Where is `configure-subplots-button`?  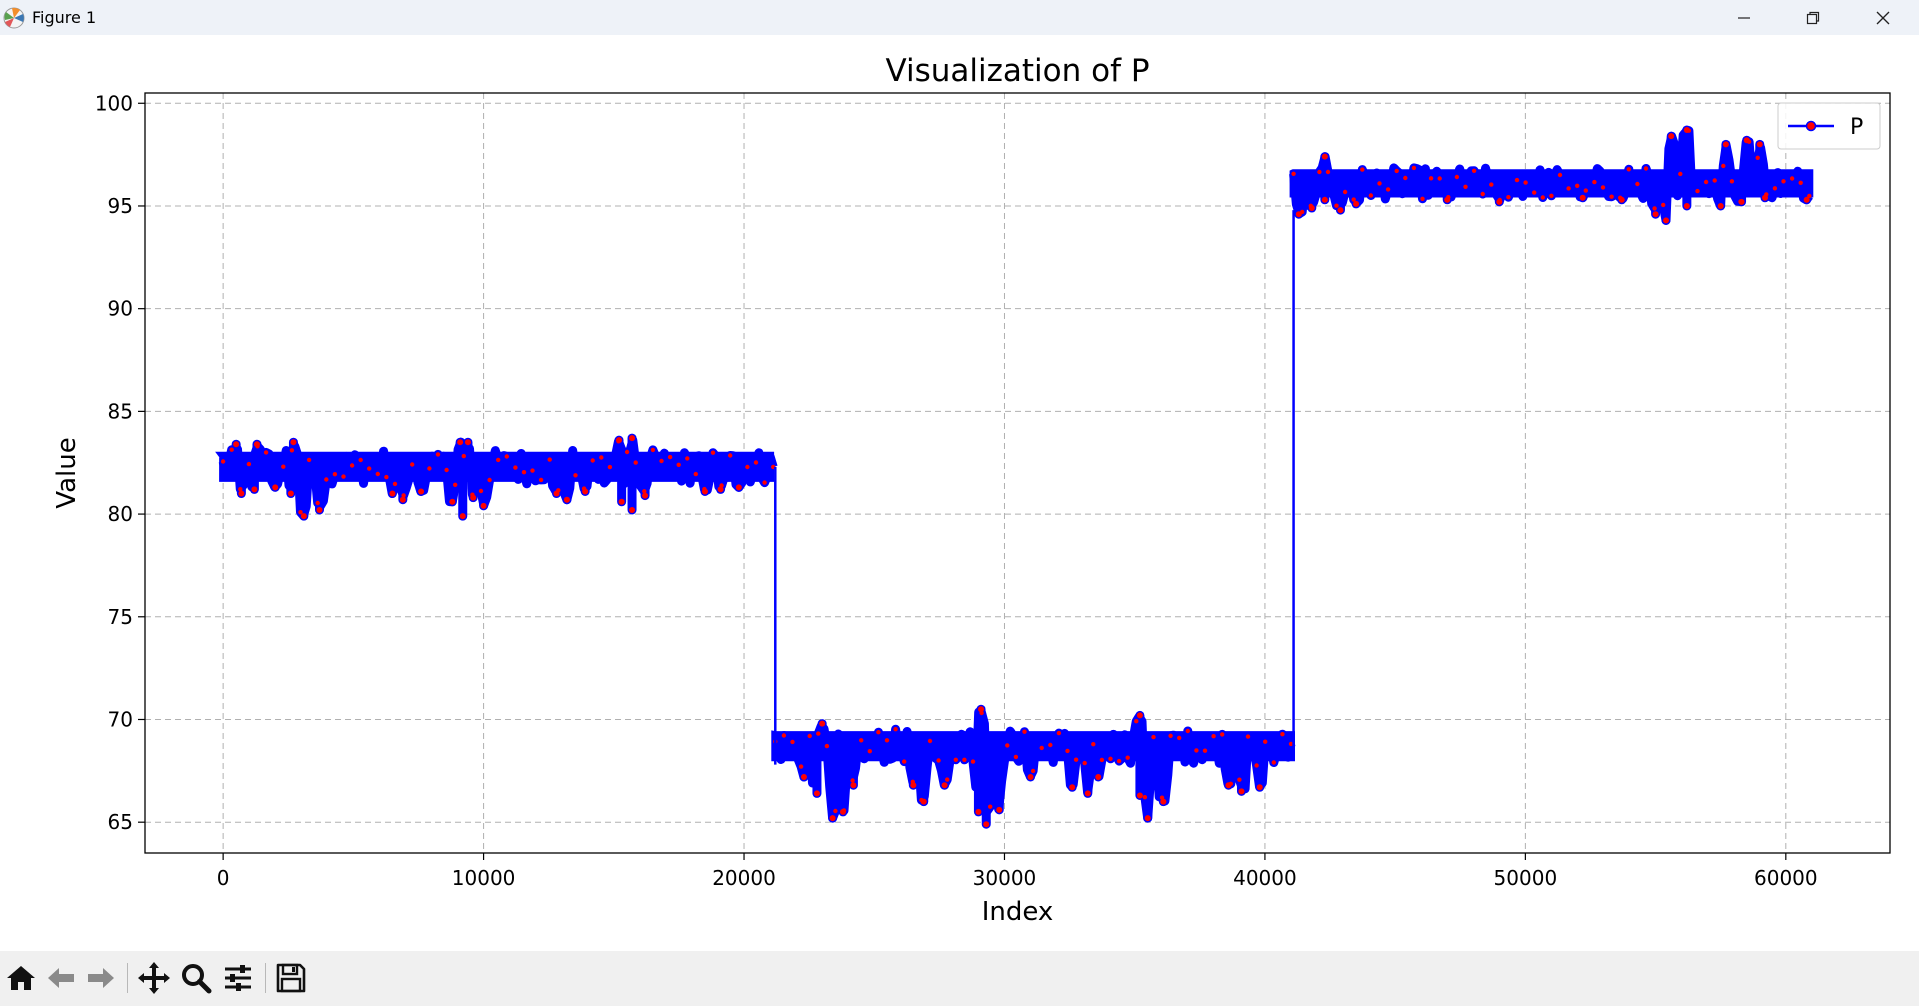 configure-subplots-button is located at coordinates (238, 978).